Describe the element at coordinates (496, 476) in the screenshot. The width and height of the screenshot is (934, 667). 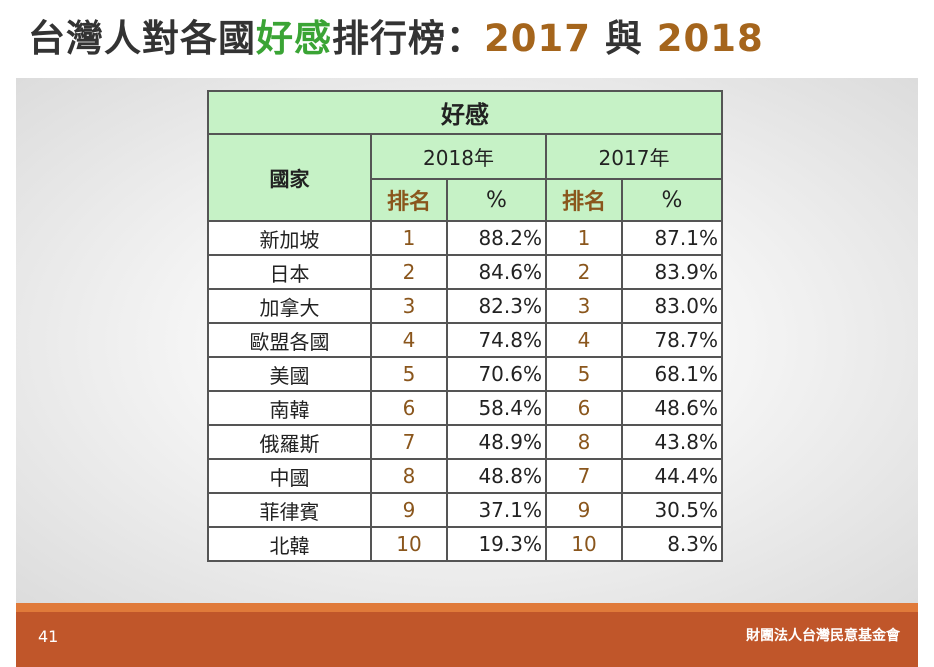
I see `percent: 48.8%` at that location.